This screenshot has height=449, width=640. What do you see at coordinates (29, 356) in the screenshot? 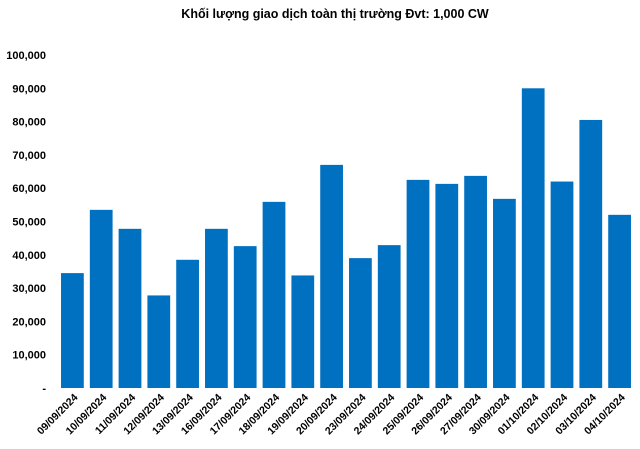
I see `y-tick-label: 10,000` at bounding box center [29, 356].